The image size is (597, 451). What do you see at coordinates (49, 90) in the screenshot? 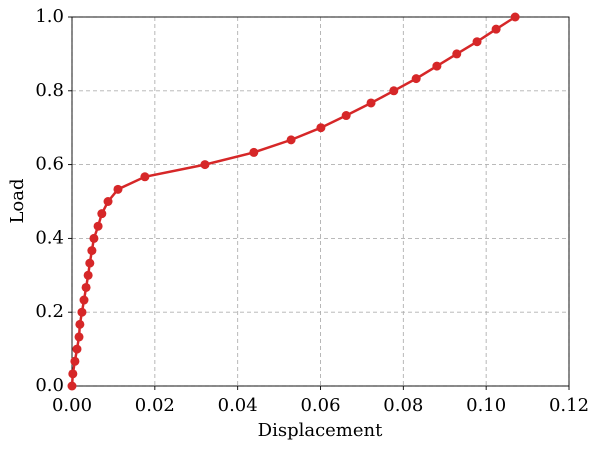
I see `y-tick-label: 0.8` at bounding box center [49, 90].